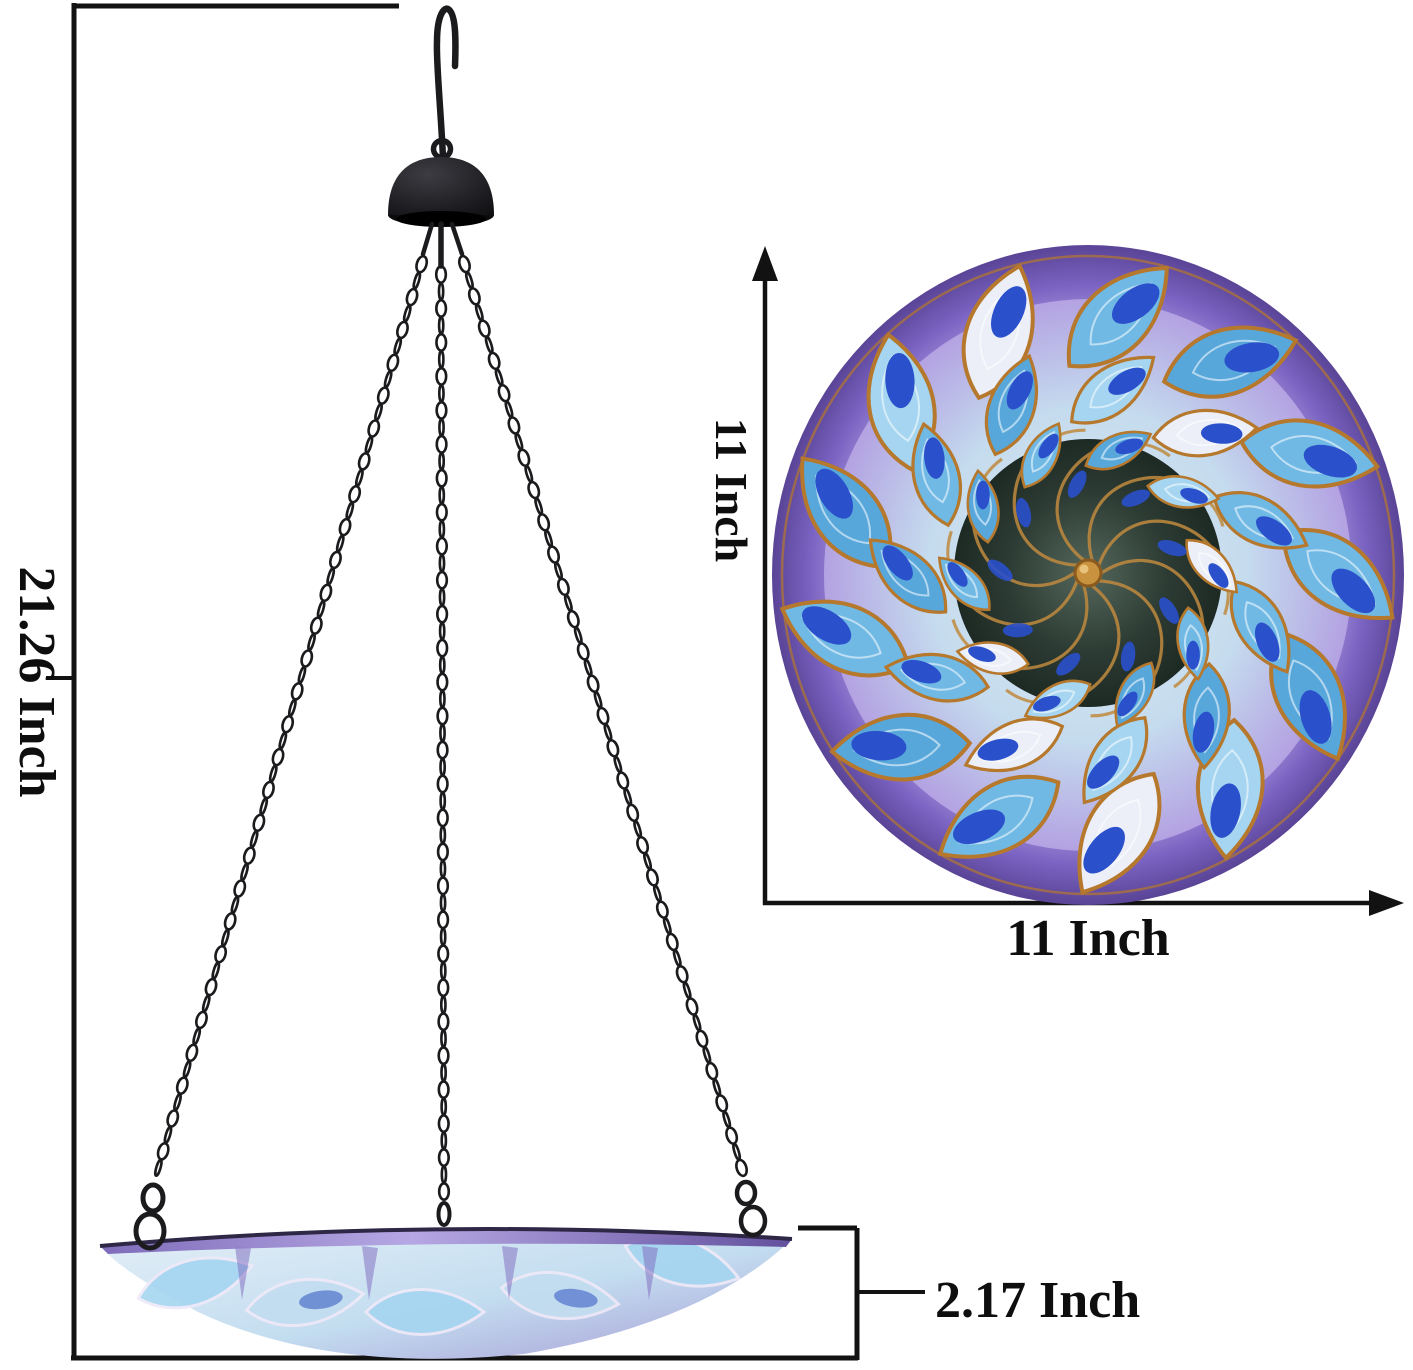 This screenshot has height=1370, width=1413. Describe the element at coordinates (1037, 1300) in the screenshot. I see `basin-depth-label: 2.17 Inch` at that location.